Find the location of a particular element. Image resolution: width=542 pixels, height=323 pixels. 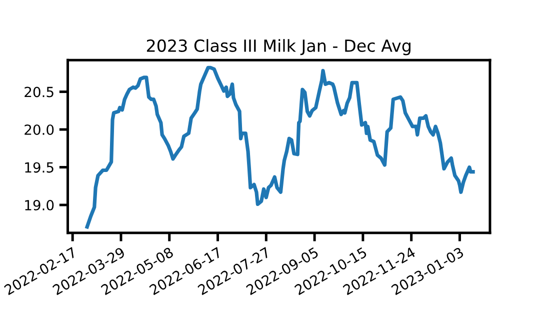

y-tick-label: 20.5 is located at coordinates (39, 92).